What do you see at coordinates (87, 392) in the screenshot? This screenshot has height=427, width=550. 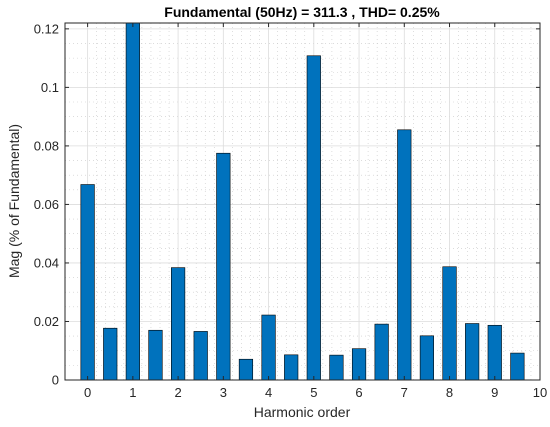 I see `x-tick-label: 0` at bounding box center [87, 392].